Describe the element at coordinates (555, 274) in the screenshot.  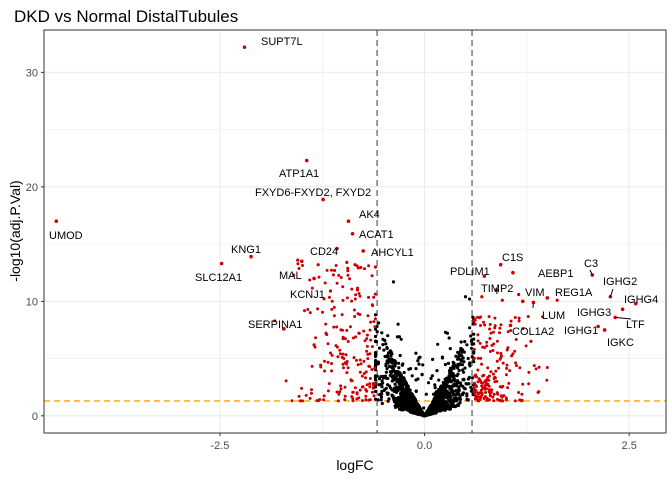
I see `gene-label-aebp1: AEBP1` at that location.